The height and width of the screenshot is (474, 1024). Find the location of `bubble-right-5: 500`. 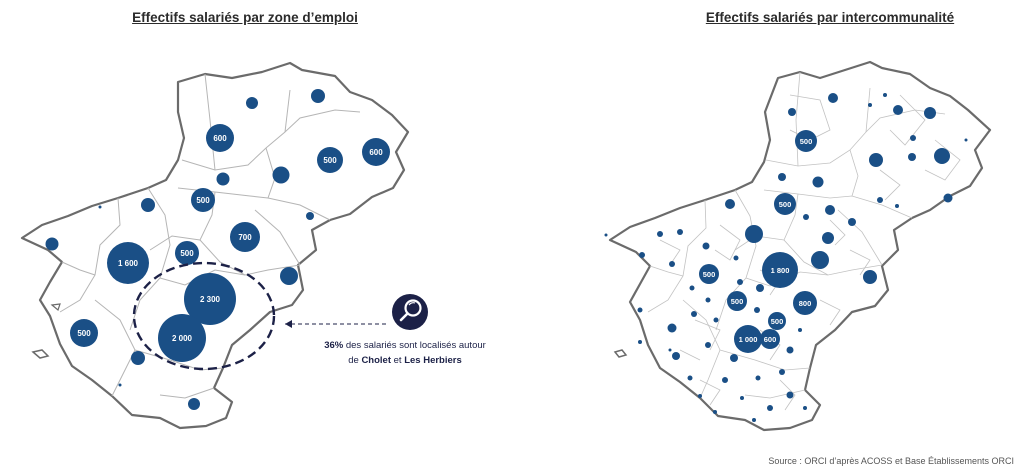

bubble-right-5: 500 is located at coordinates (737, 301).